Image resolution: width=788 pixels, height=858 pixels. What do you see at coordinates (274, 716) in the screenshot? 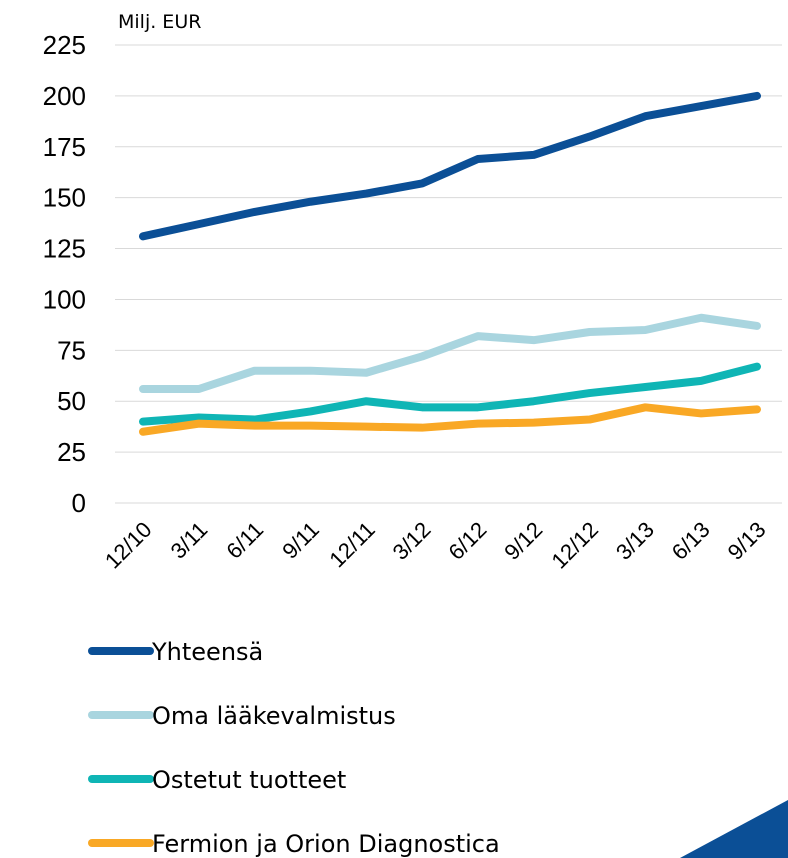
I see `legend-label: Oma lääkevalmistus` at bounding box center [274, 716].